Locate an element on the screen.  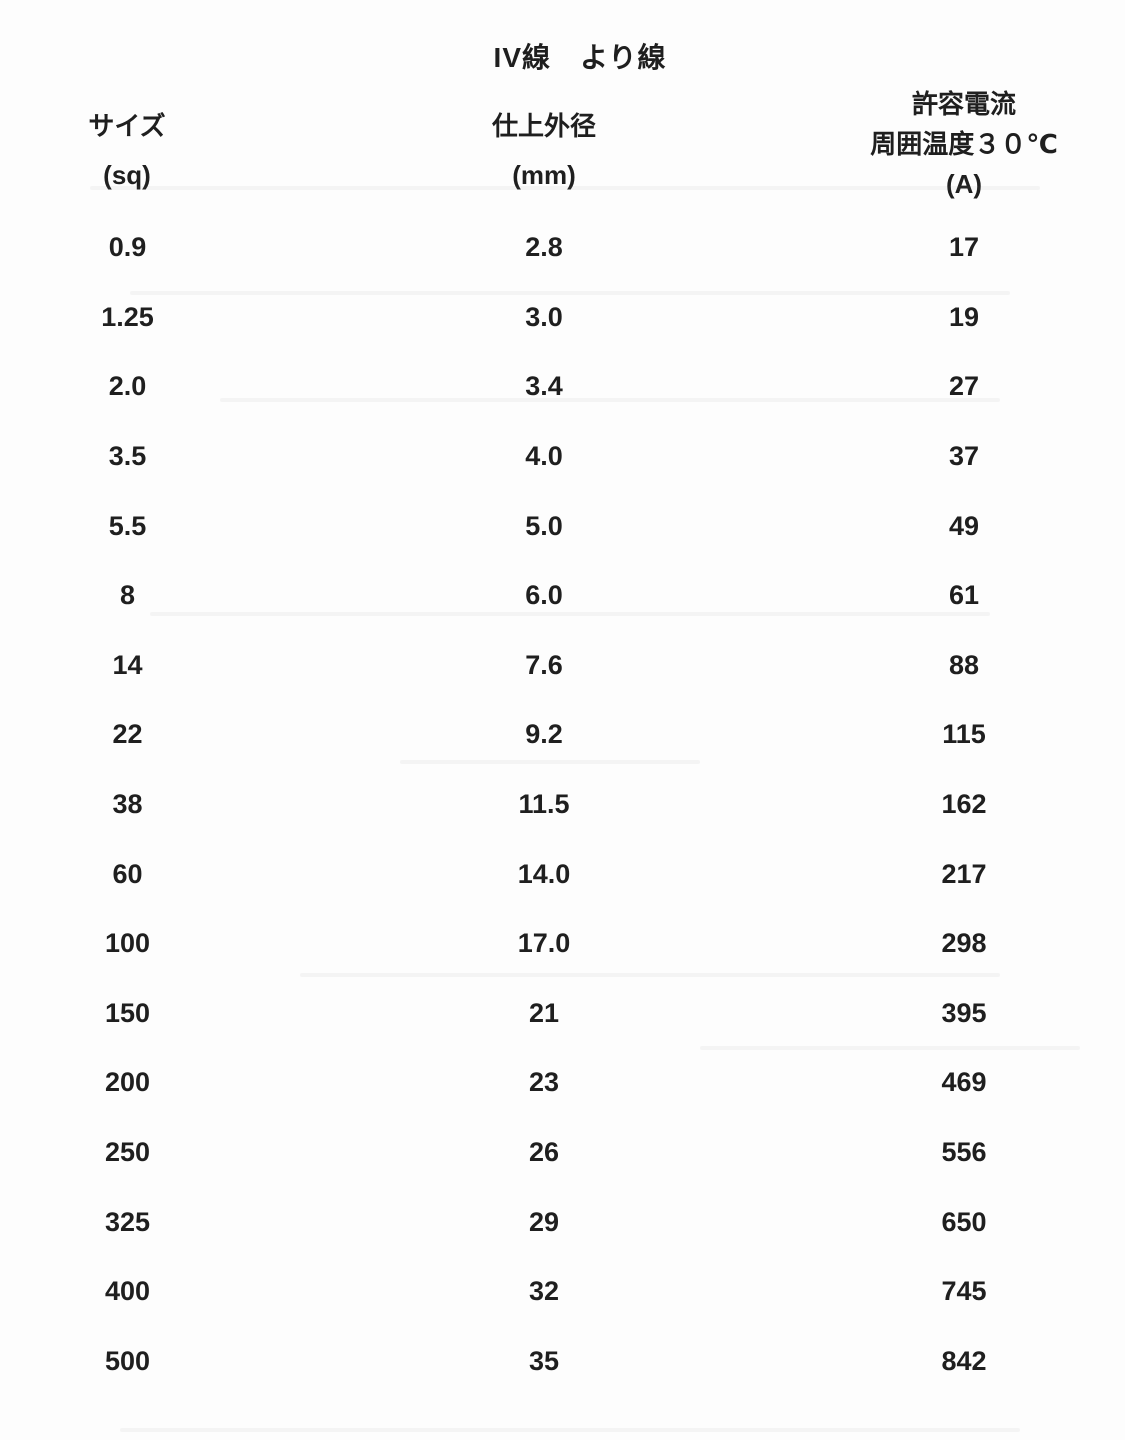
cell-diameter: 11.5 is located at coordinates (544, 804).